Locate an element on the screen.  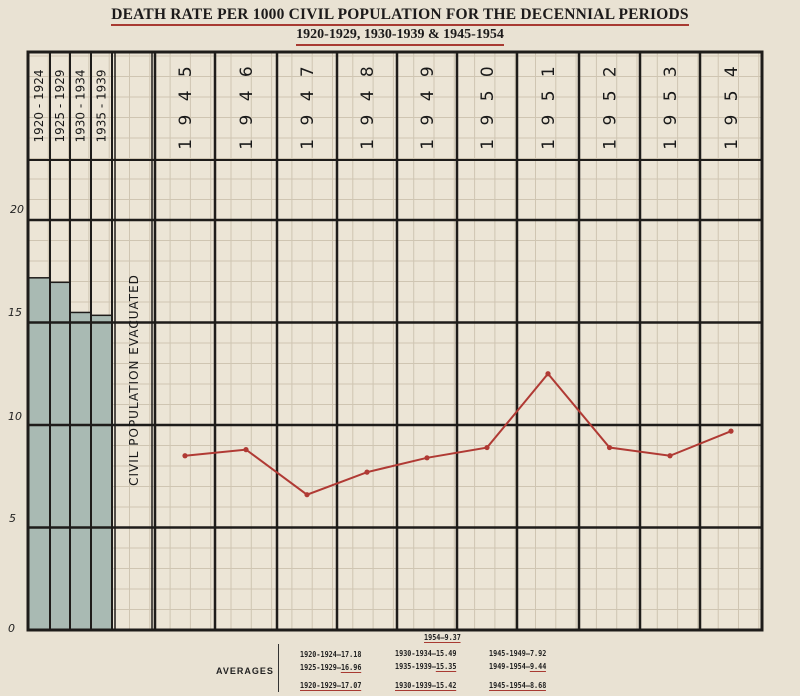
average-1930-1939: 1930-1939—15.42 is located at coordinates (426, 686).